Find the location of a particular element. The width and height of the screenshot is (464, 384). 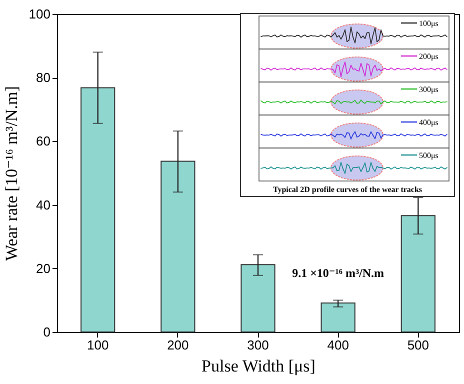

annotation: 100μs is located at coordinates (428, 23).